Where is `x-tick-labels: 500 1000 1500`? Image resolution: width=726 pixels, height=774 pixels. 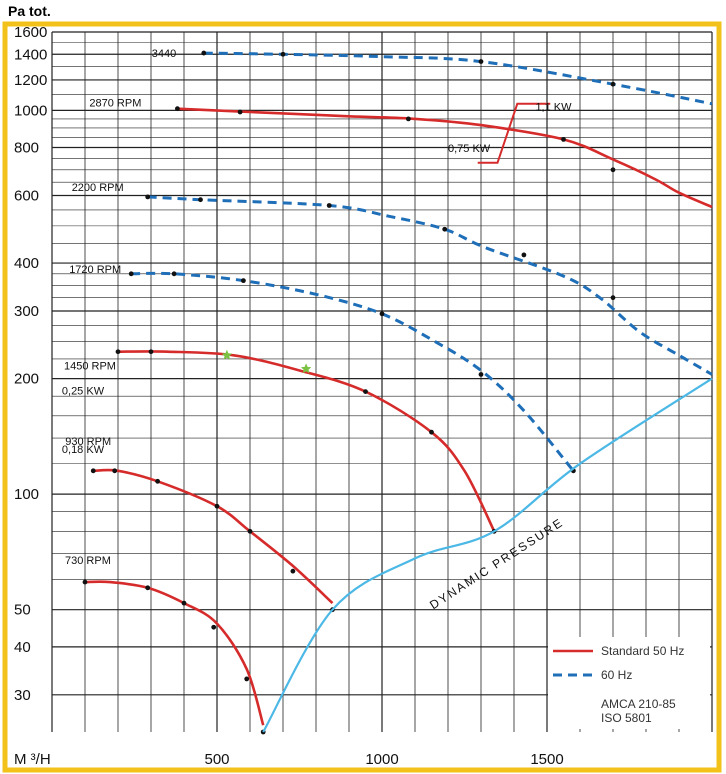 x-tick-labels: 500 1000 1500 is located at coordinates (383, 759).